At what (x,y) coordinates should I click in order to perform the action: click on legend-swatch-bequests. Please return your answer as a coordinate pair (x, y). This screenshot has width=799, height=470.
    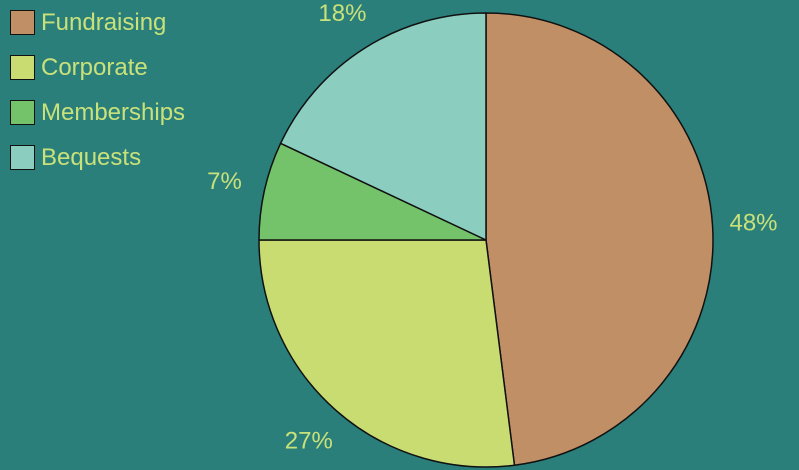
    Looking at the image, I should click on (22, 157).